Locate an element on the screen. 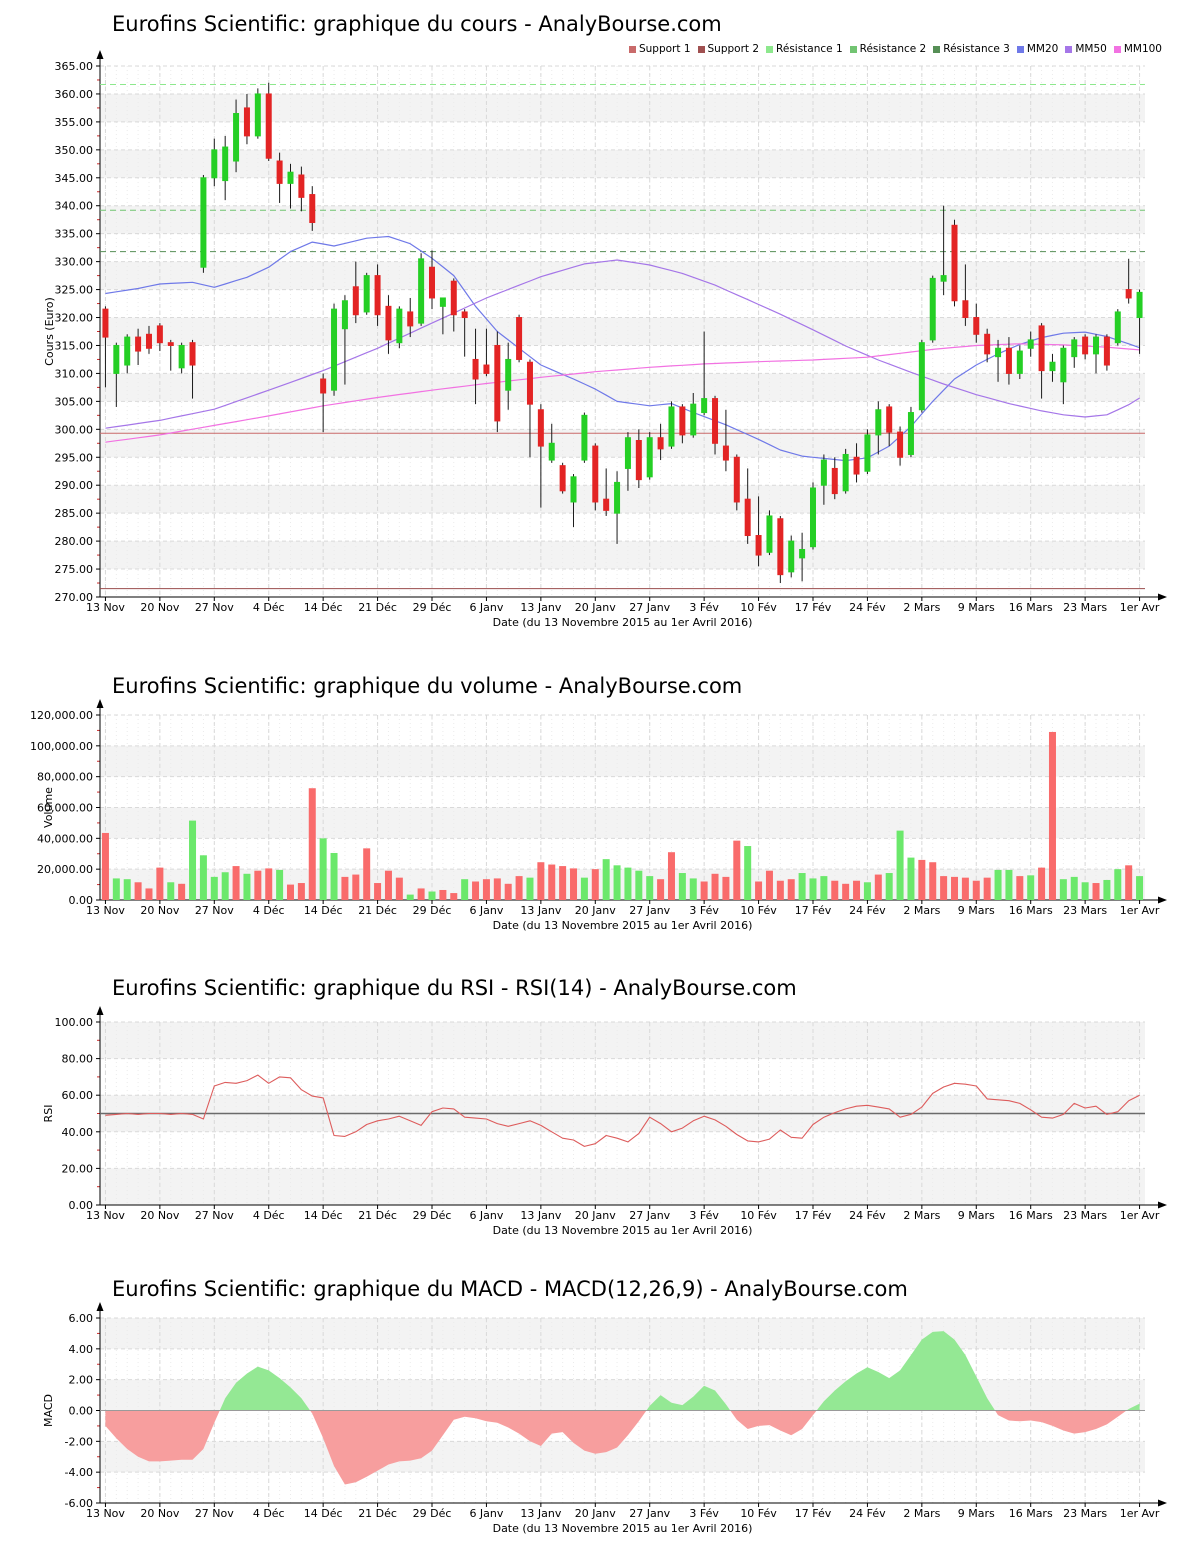  svg-text: 40,000.00 is located at coordinates (65, 838).